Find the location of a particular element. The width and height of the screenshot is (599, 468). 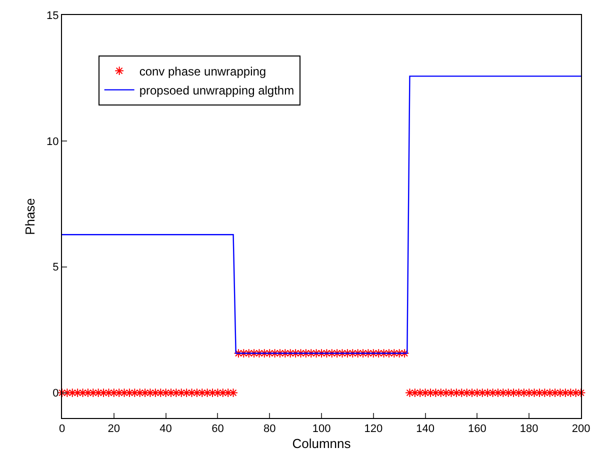

x-tick-label: 40 is located at coordinates (166, 429).